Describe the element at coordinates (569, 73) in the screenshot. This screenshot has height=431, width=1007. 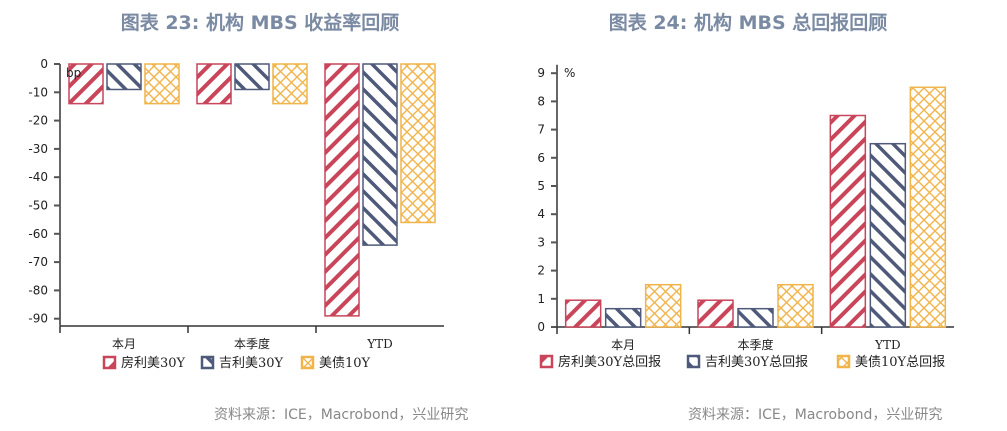
I see `unit-label: %` at that location.